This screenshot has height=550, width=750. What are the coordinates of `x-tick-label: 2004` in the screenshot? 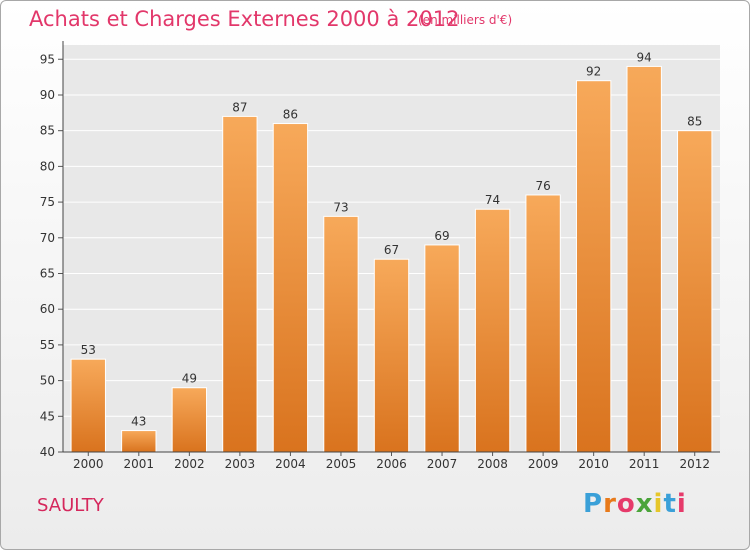 It's located at (290, 464).